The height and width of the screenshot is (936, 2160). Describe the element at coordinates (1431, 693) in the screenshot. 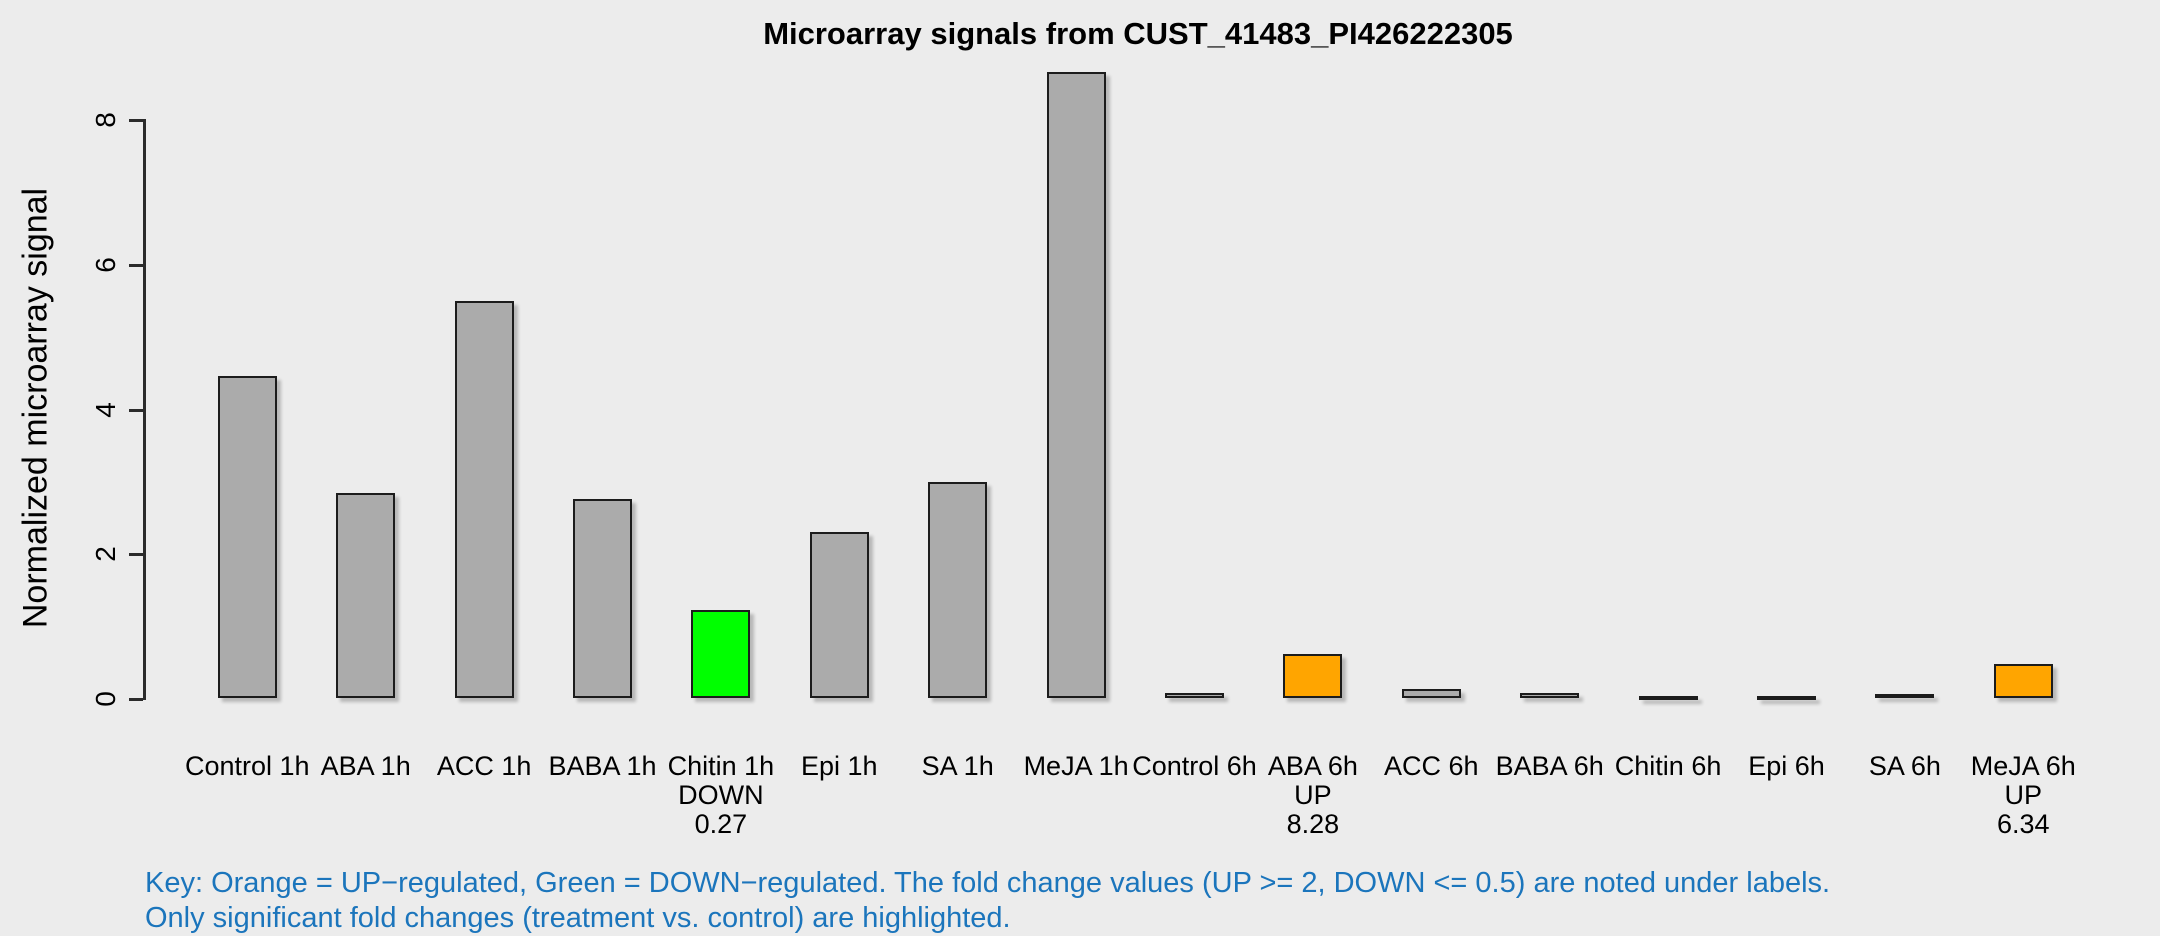

I see `bar-acc-6h` at that location.